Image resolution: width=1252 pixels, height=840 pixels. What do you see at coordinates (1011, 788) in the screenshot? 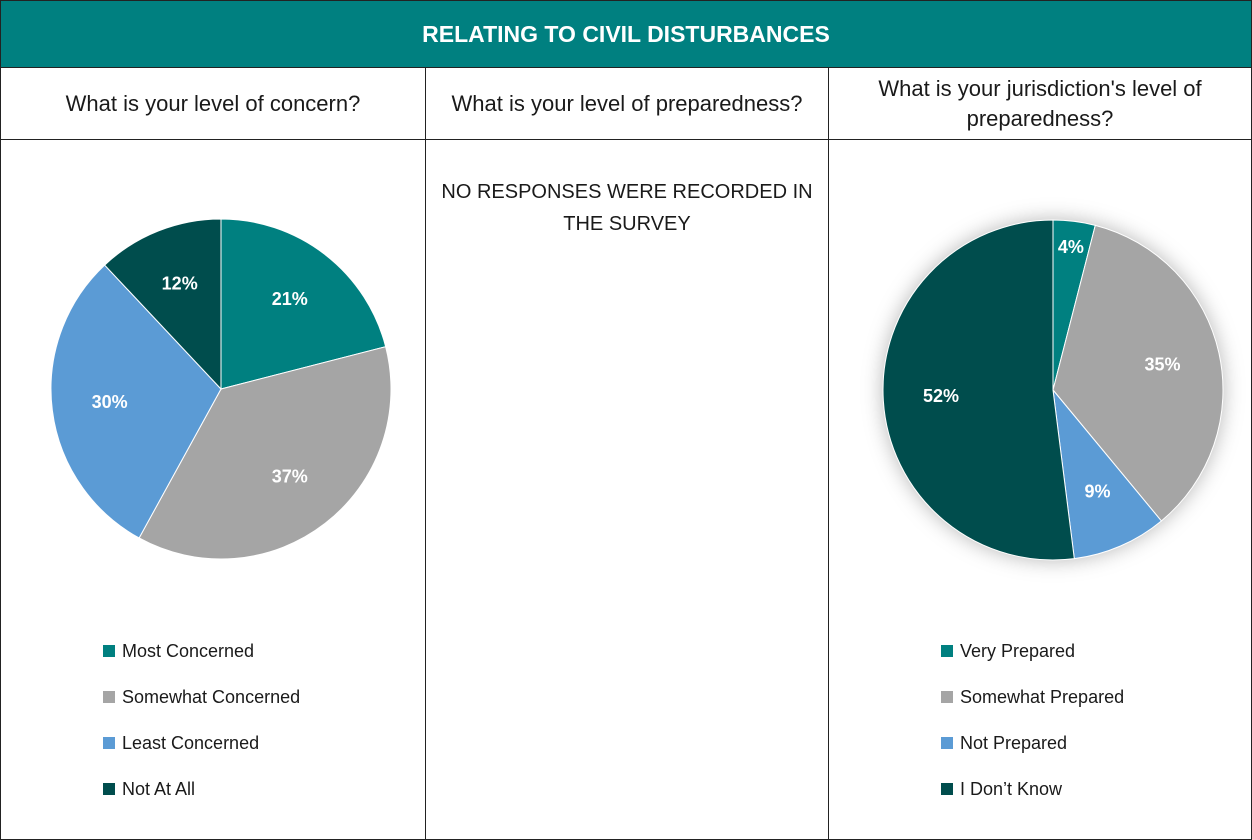
I see `legend-label: I Don’t Know` at bounding box center [1011, 788].